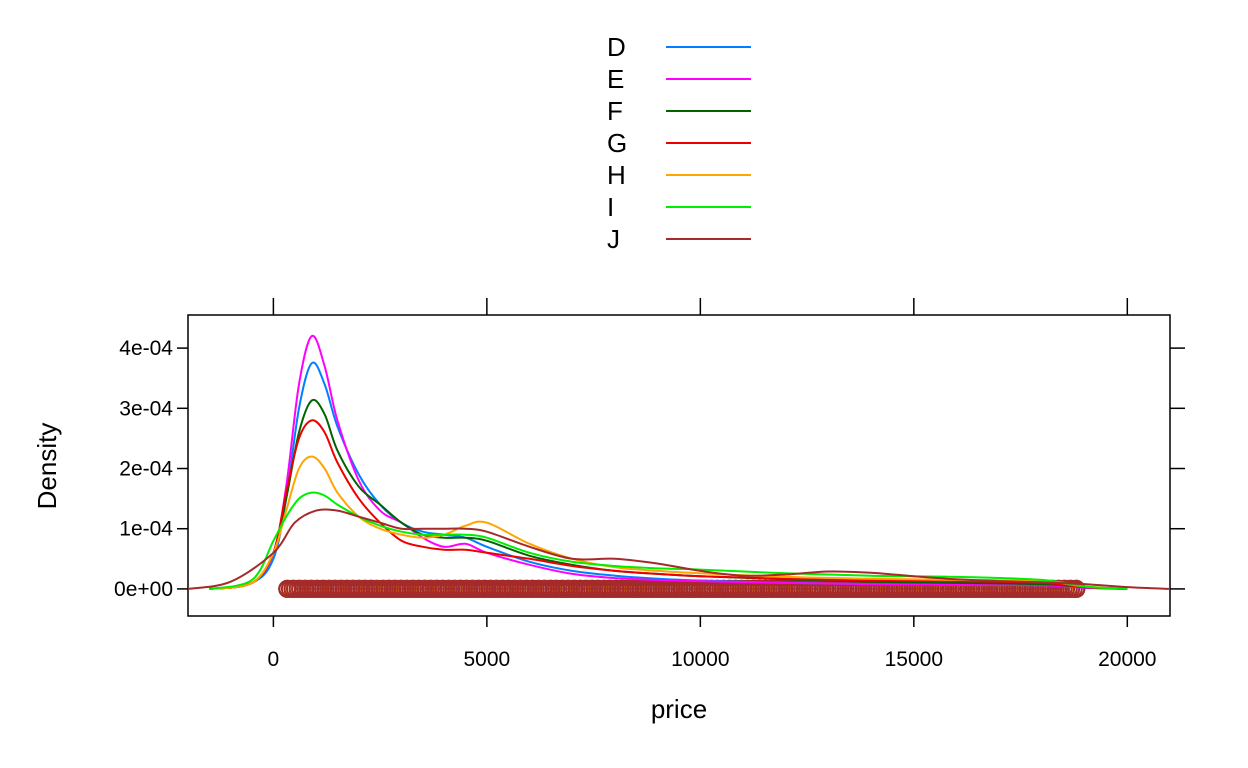  Describe the element at coordinates (615, 111) in the screenshot. I see `legend-label-f: F` at that location.